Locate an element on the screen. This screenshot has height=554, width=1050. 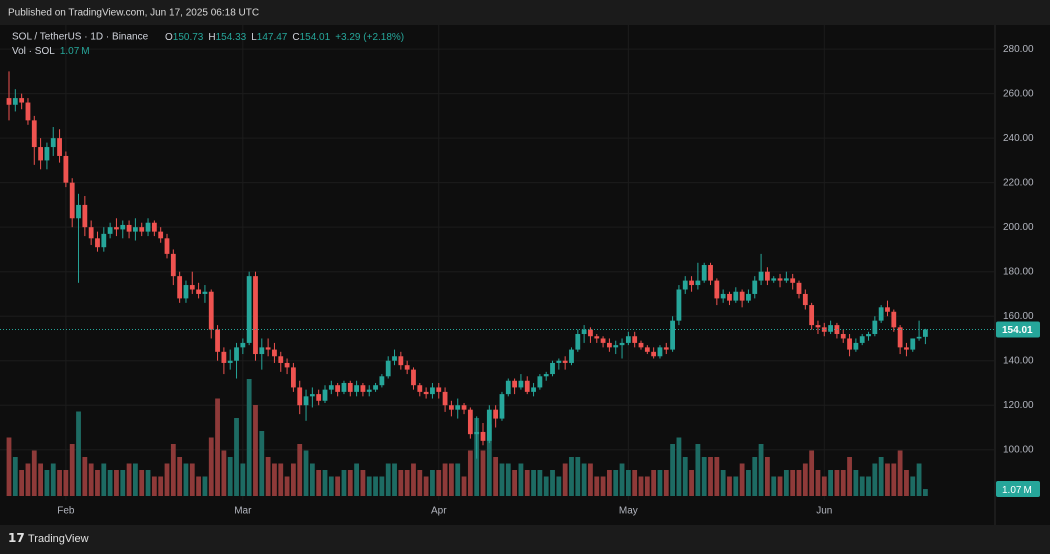
x-tick-label: May is located at coordinates (628, 511).